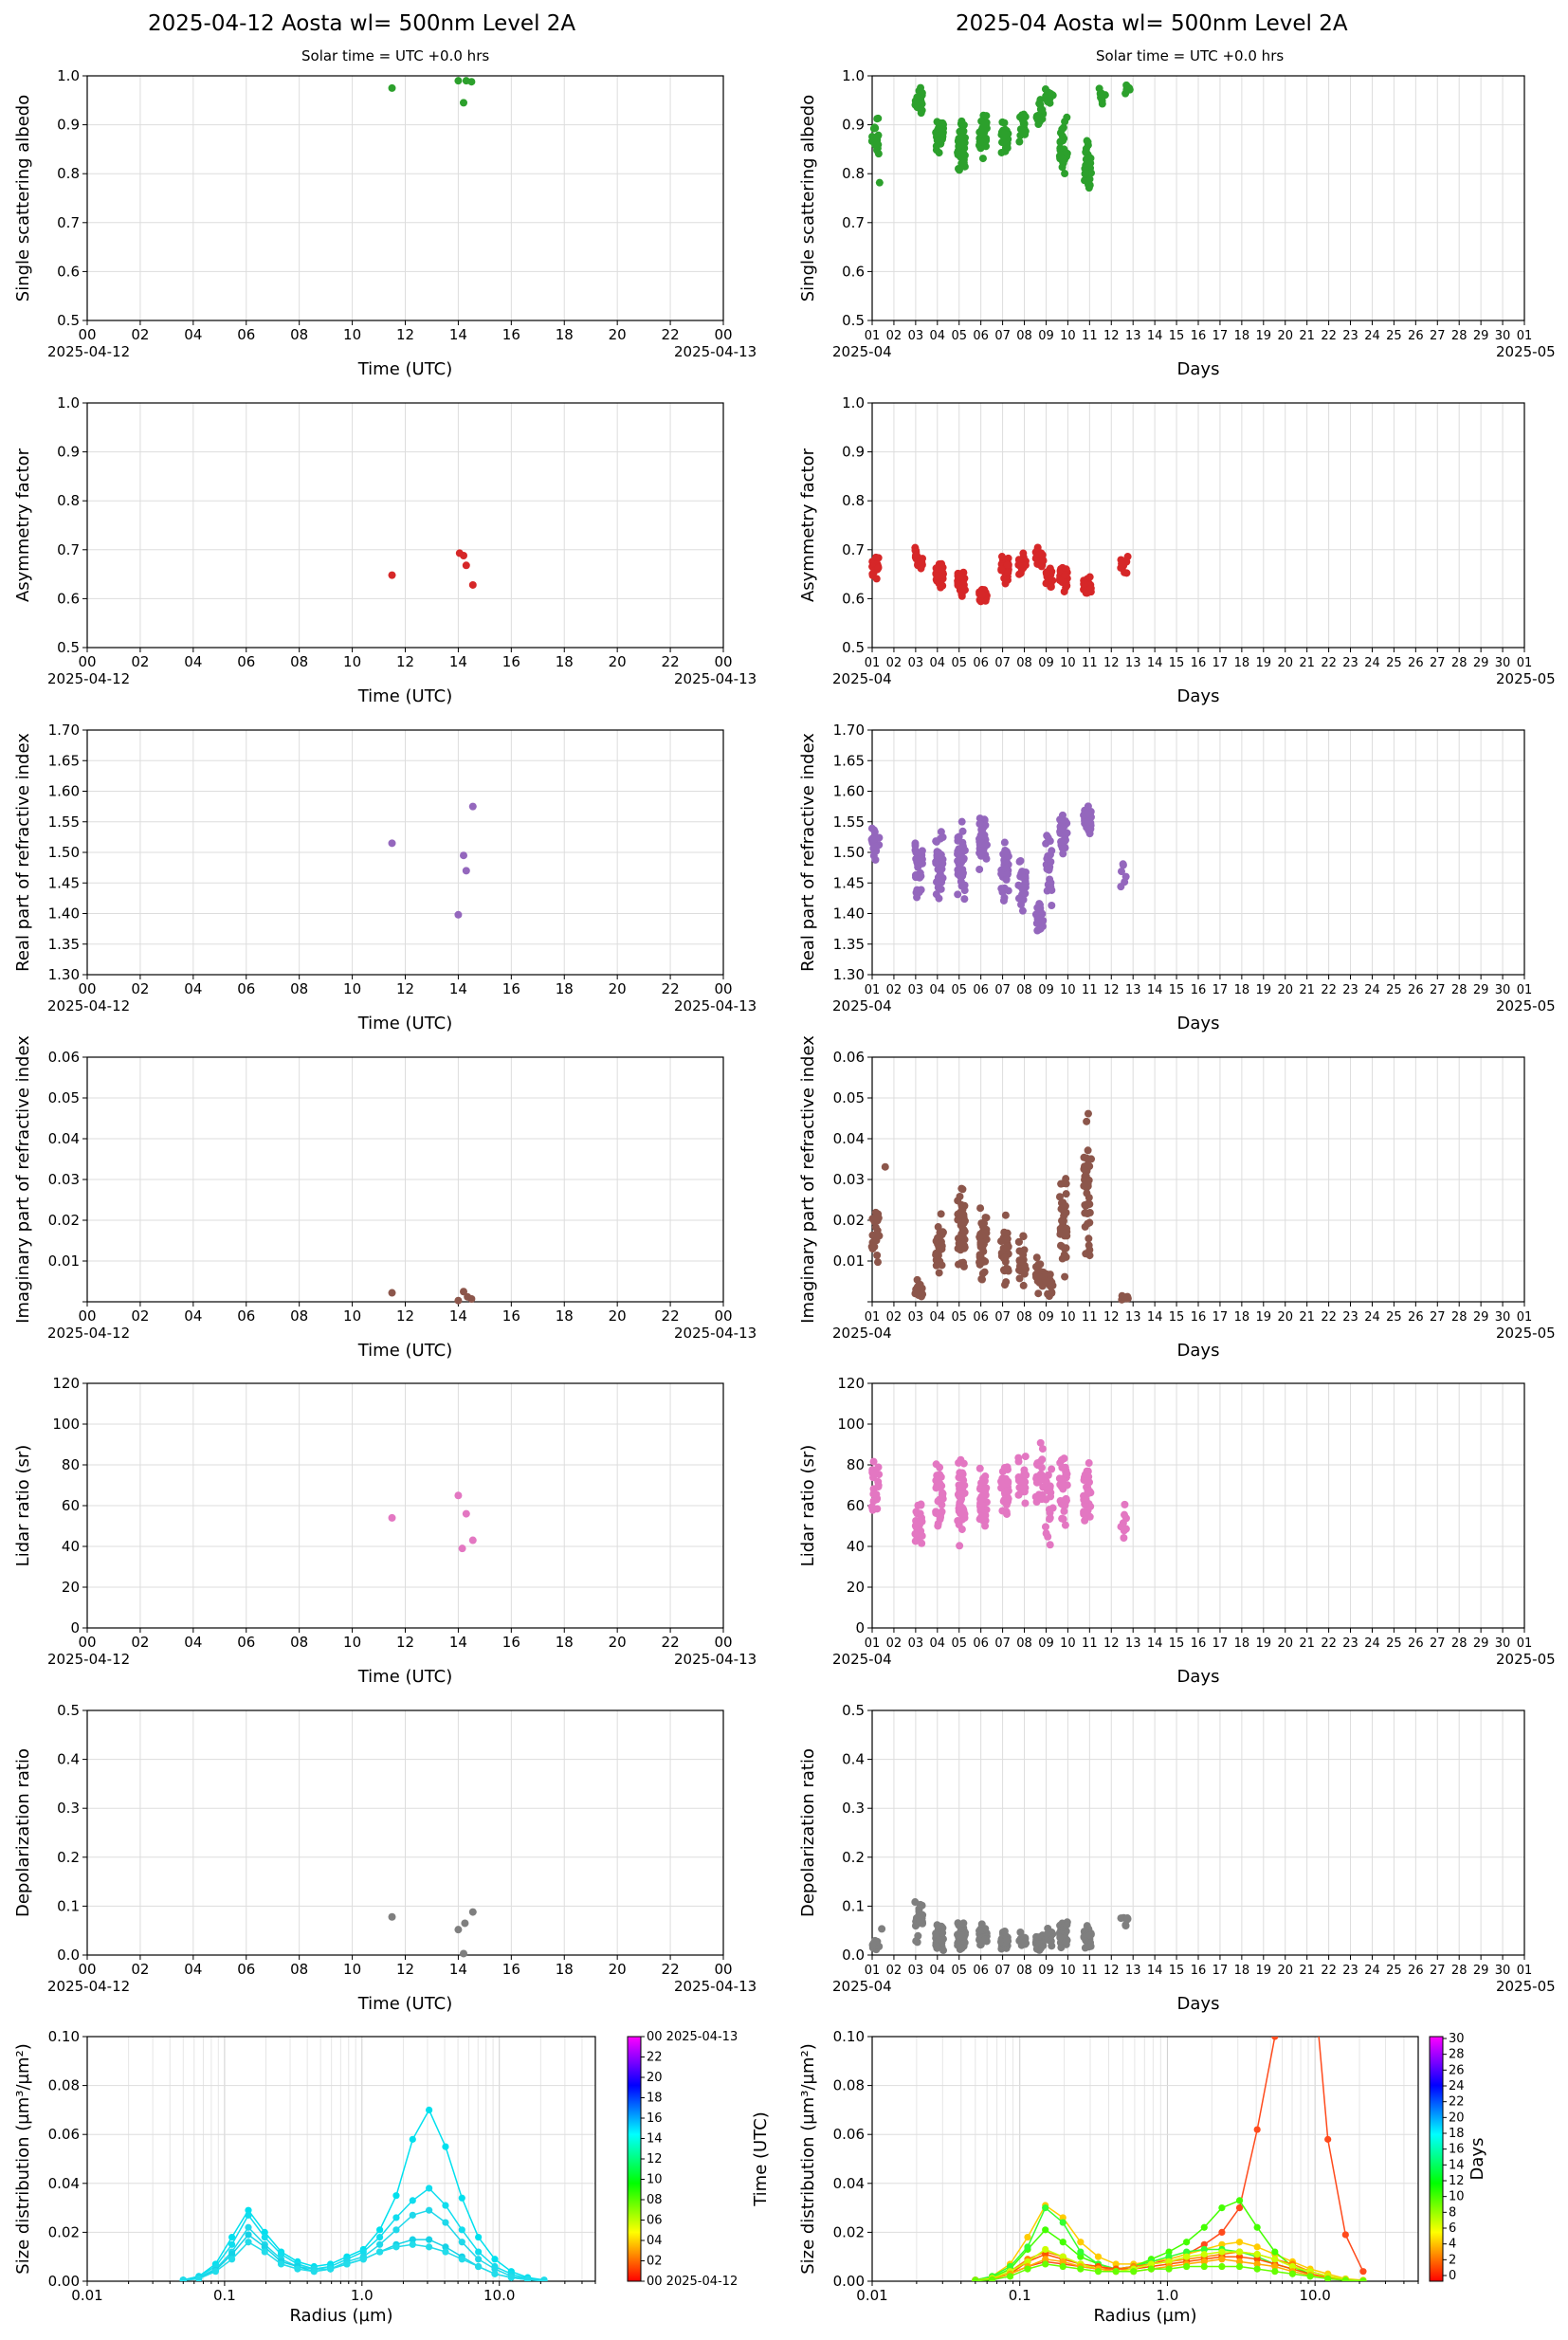  I want to click on x-tick-label: 02, so click(894, 1643).